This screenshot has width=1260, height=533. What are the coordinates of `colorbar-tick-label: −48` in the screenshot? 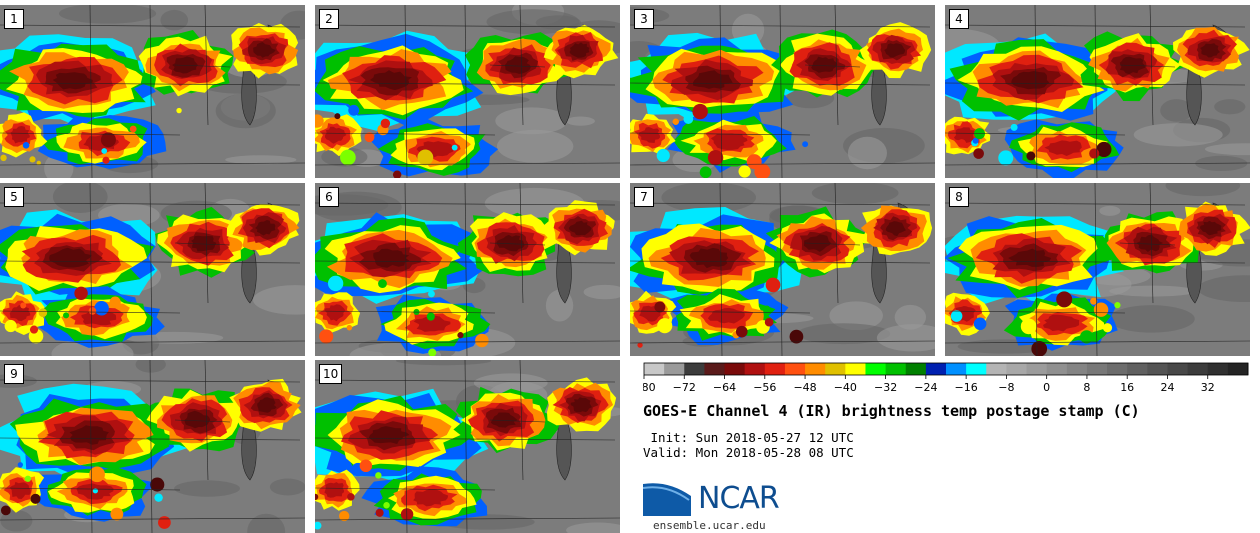 It's located at (804, 387).